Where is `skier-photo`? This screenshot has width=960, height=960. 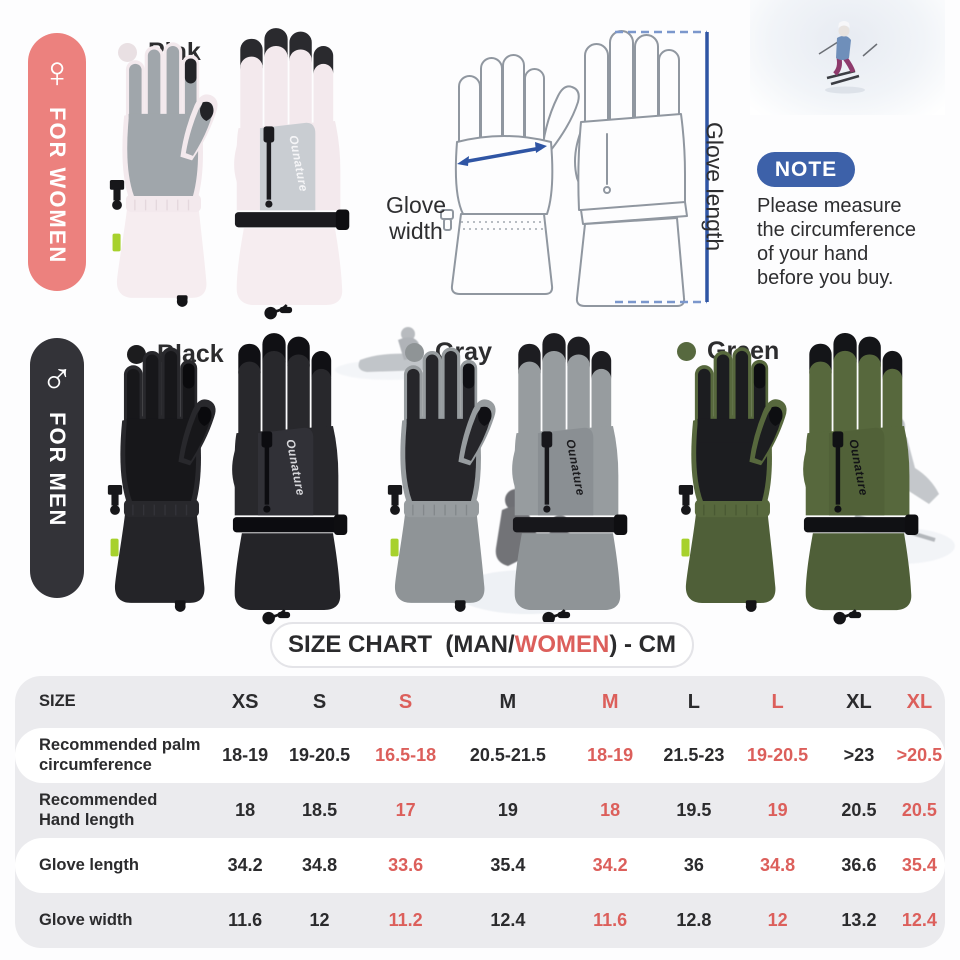
skier-photo is located at coordinates (847, 57).